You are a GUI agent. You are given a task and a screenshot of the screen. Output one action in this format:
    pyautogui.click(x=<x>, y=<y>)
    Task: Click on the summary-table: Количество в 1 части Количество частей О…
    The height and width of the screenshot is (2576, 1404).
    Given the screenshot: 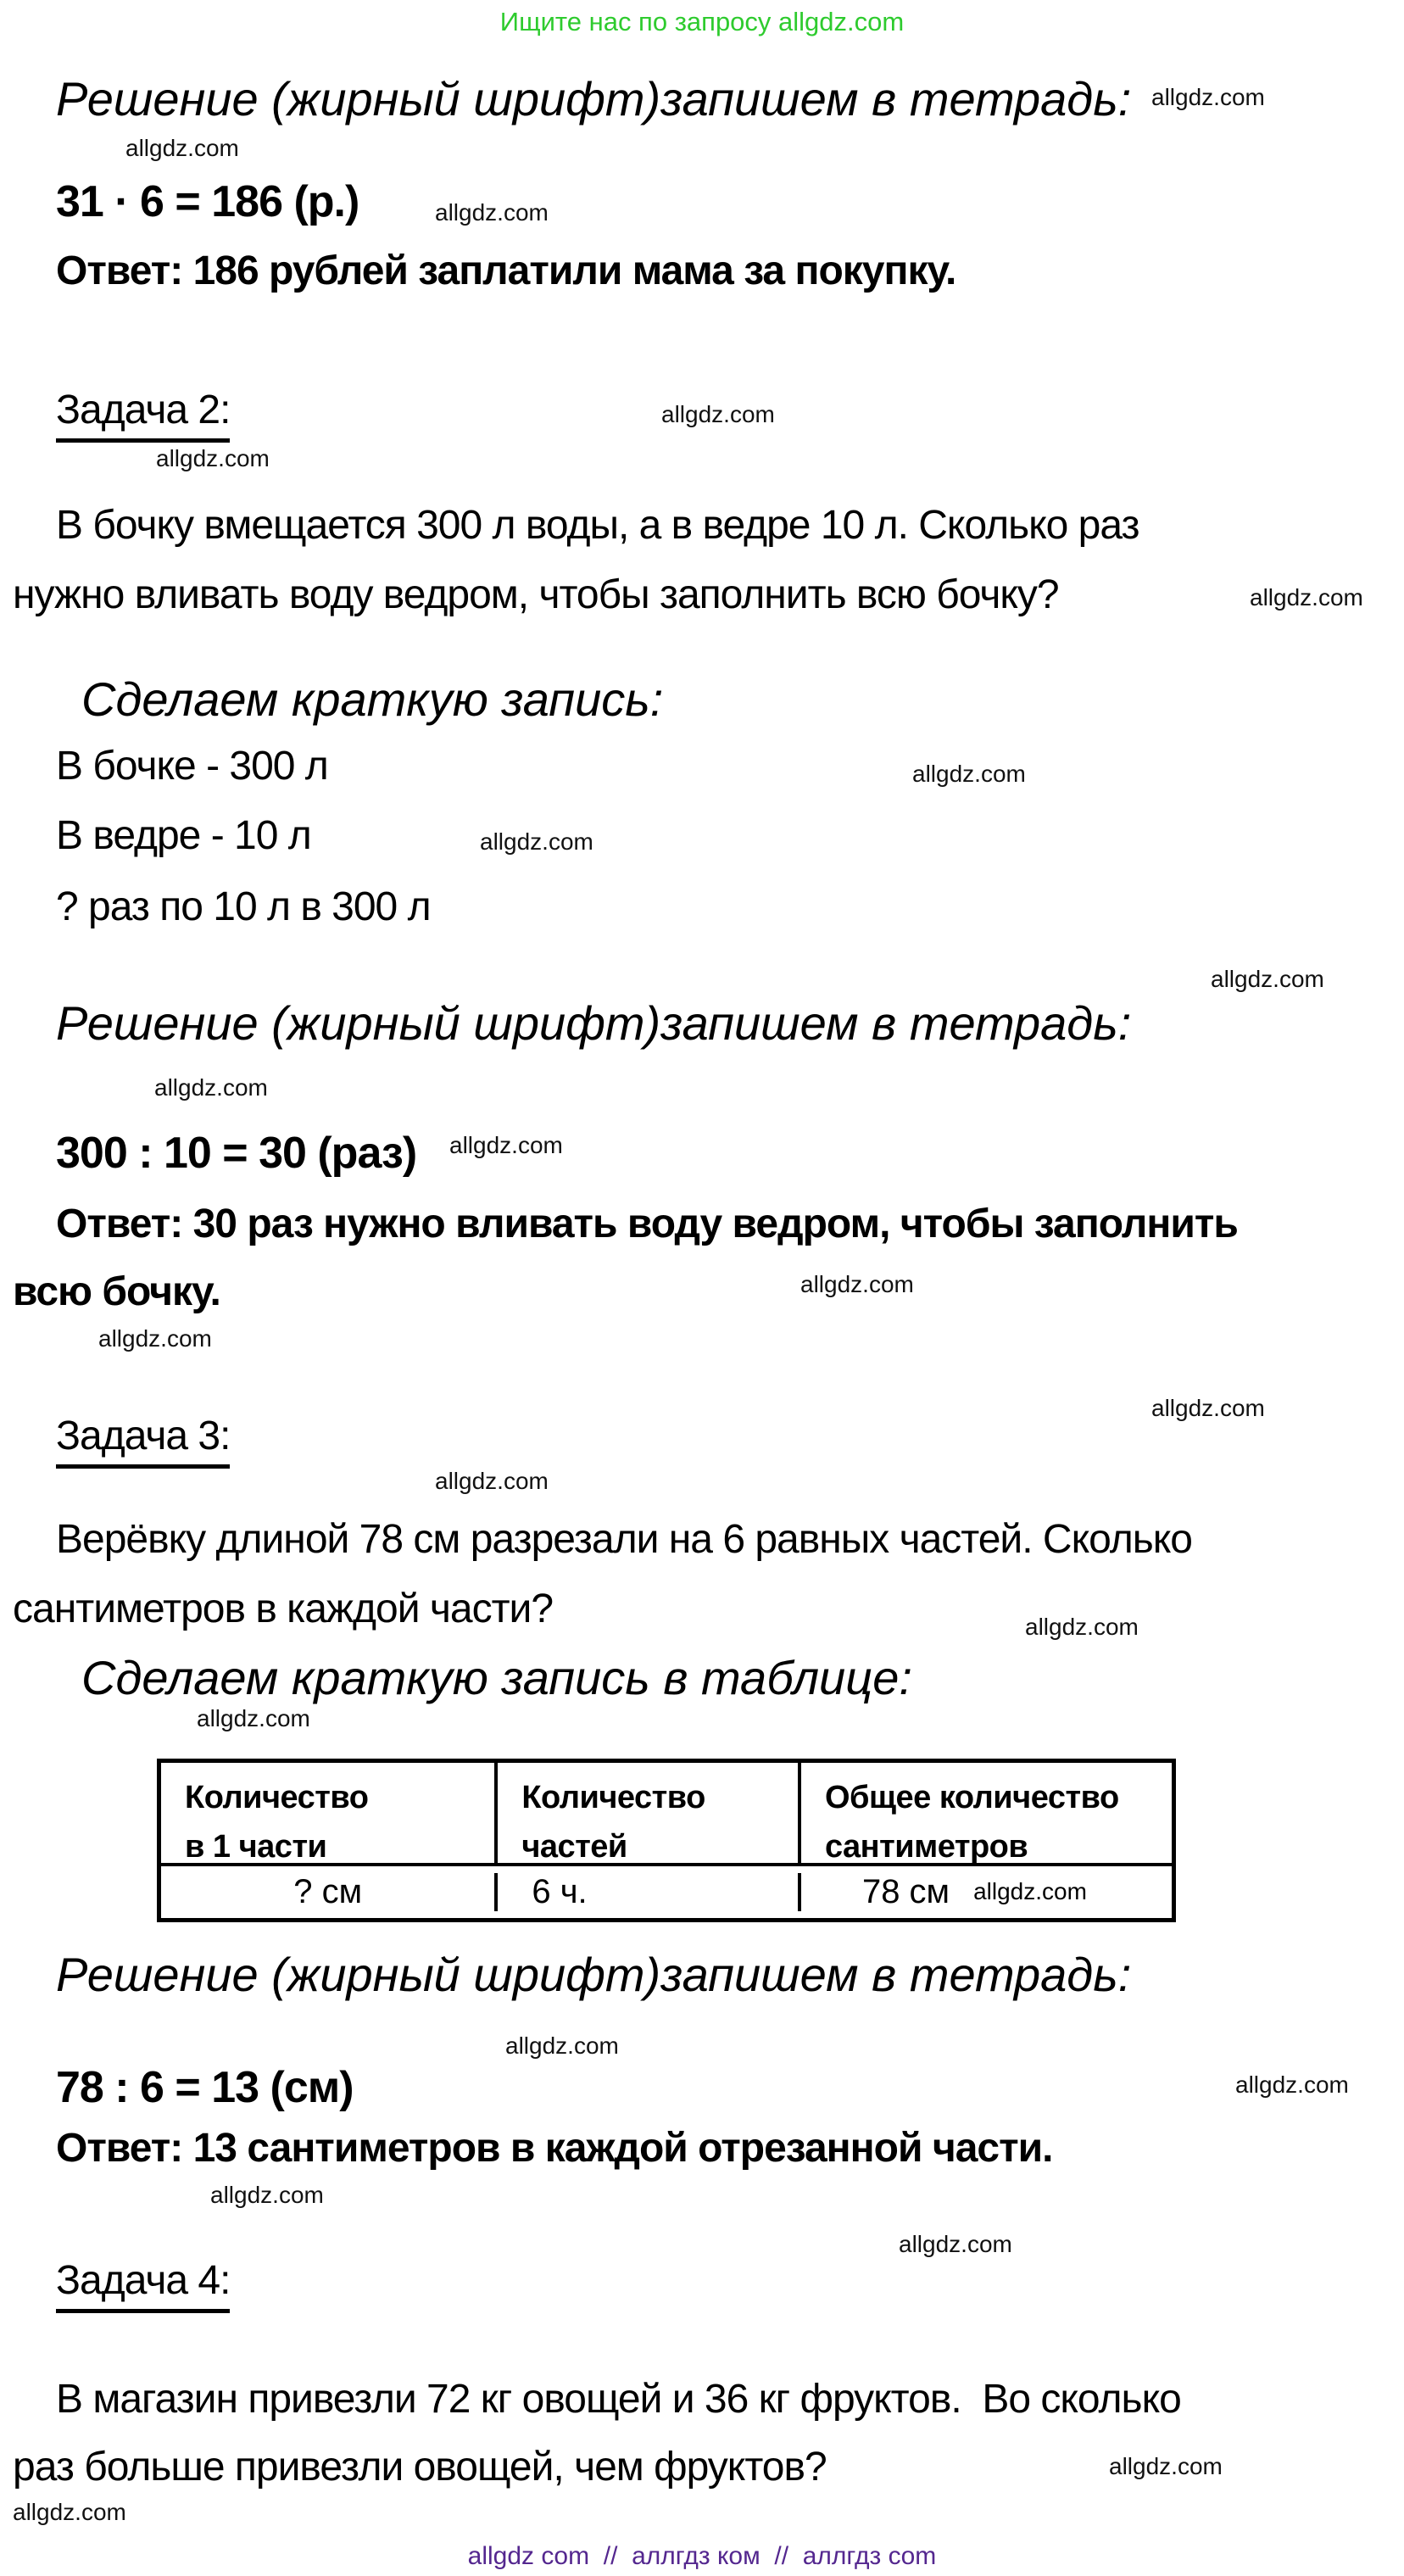 What is the action you would take?
    pyautogui.click(x=666, y=1840)
    